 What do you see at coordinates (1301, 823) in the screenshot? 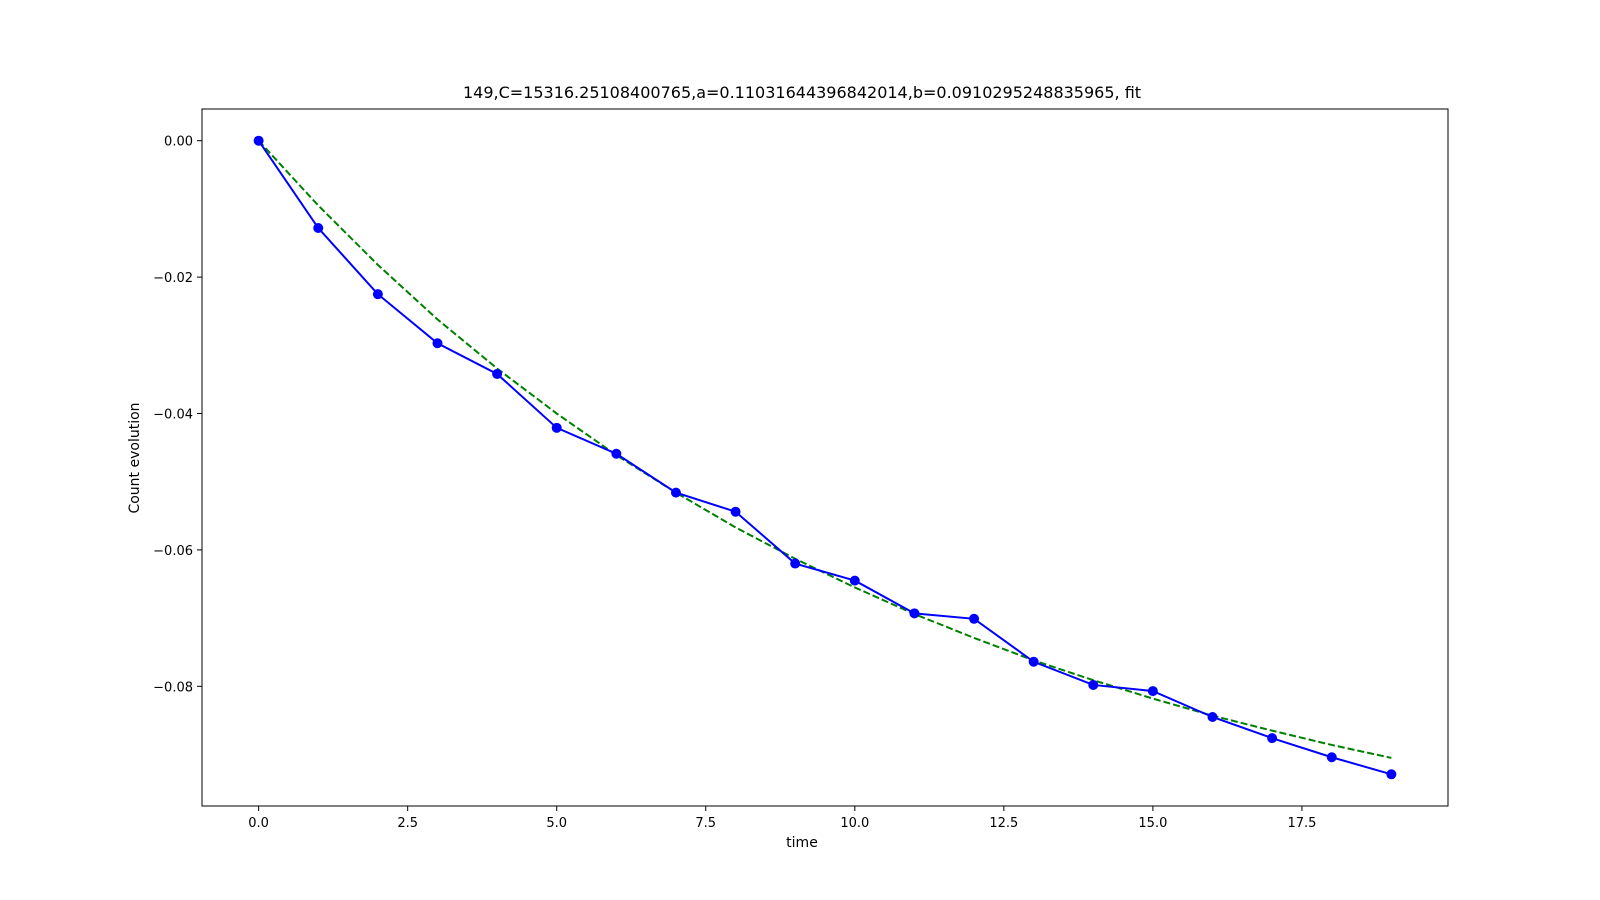
I see `x-tick-label: 17.5` at bounding box center [1301, 823].